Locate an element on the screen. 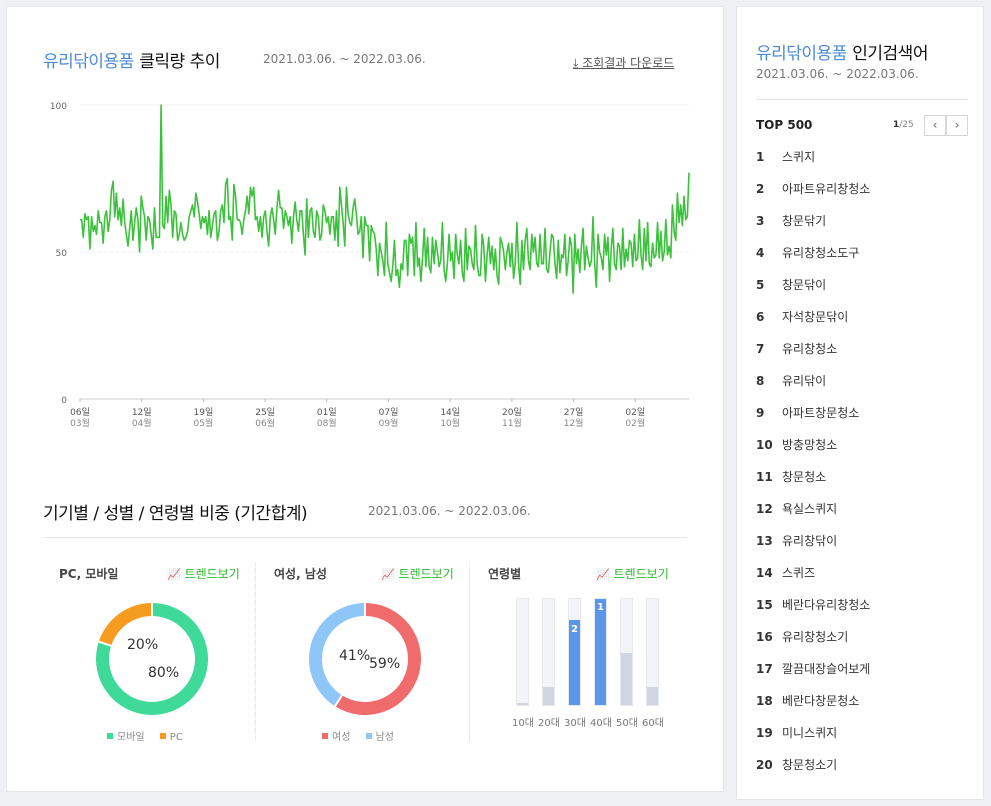 This screenshot has width=991, height=806. popular-search-title: 유리닦이용품 인기검색어 is located at coordinates (842, 51).